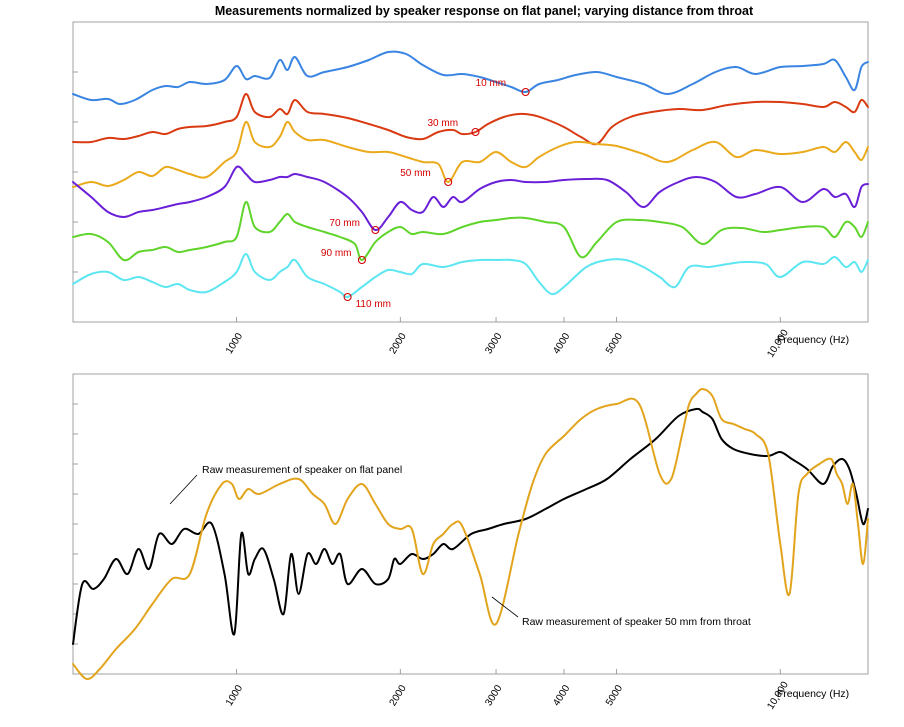 The image size is (904, 727). I want to click on distance-marker-label: 30 mm, so click(442, 123).